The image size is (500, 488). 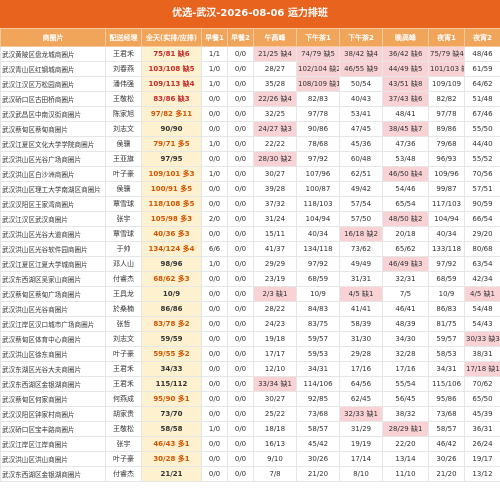 What do you see at coordinates (405, 204) in the screenshot?
I see `table-cell: 65/54` at bounding box center [405, 204].